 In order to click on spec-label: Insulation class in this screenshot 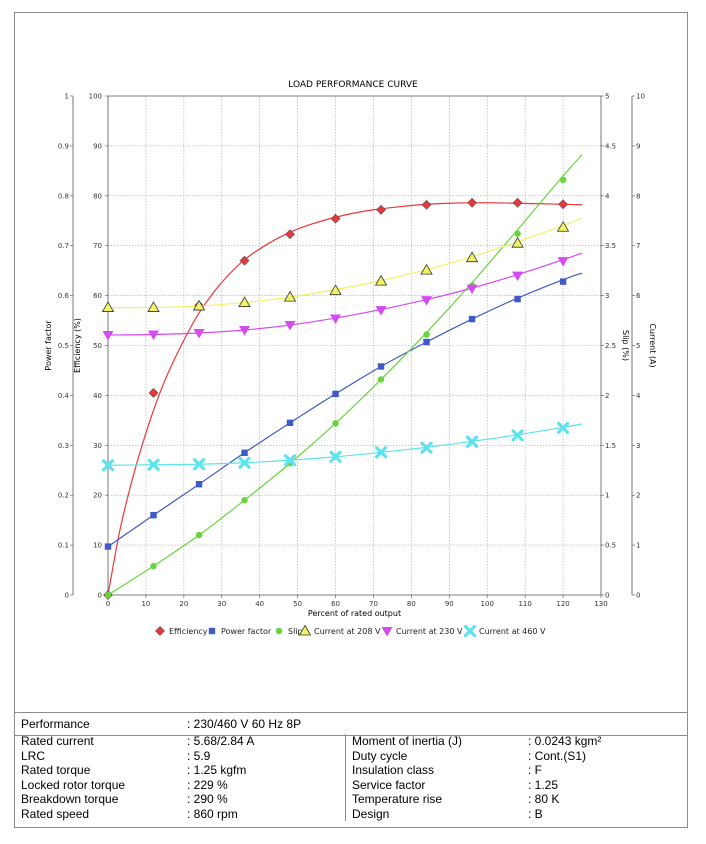, I will do `click(433, 770)`.